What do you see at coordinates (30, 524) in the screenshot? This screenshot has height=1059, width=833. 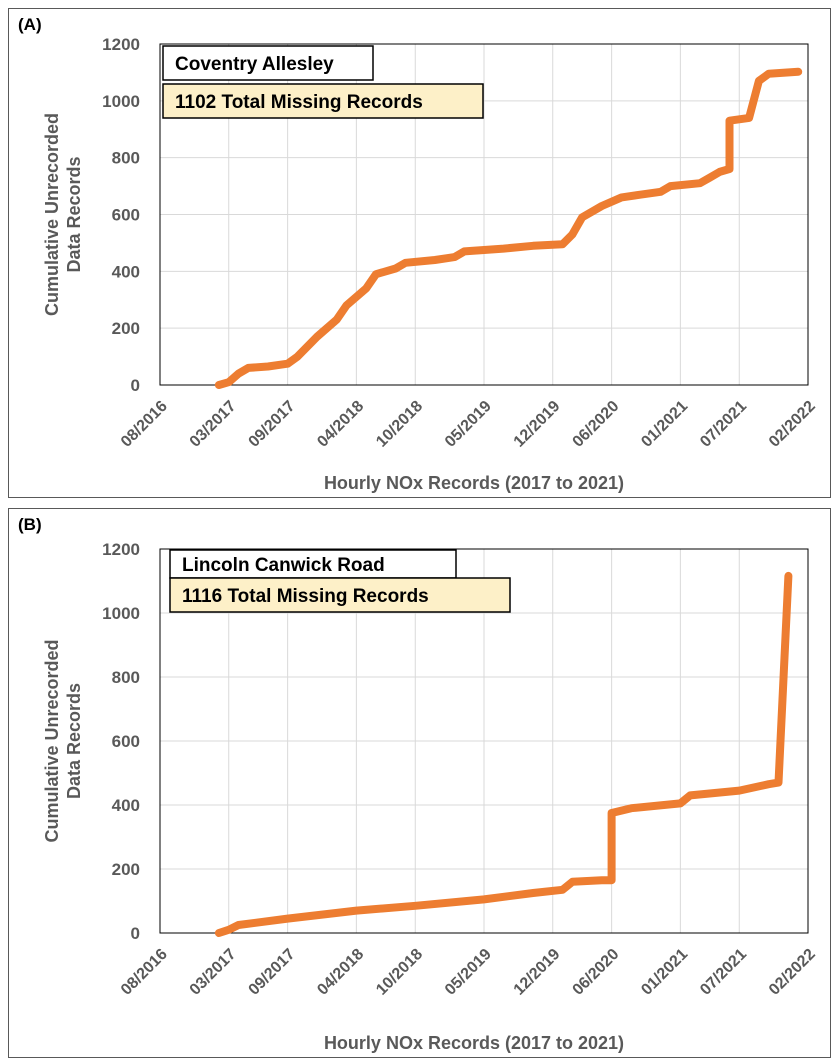 I see `panel-label: (B)` at bounding box center [30, 524].